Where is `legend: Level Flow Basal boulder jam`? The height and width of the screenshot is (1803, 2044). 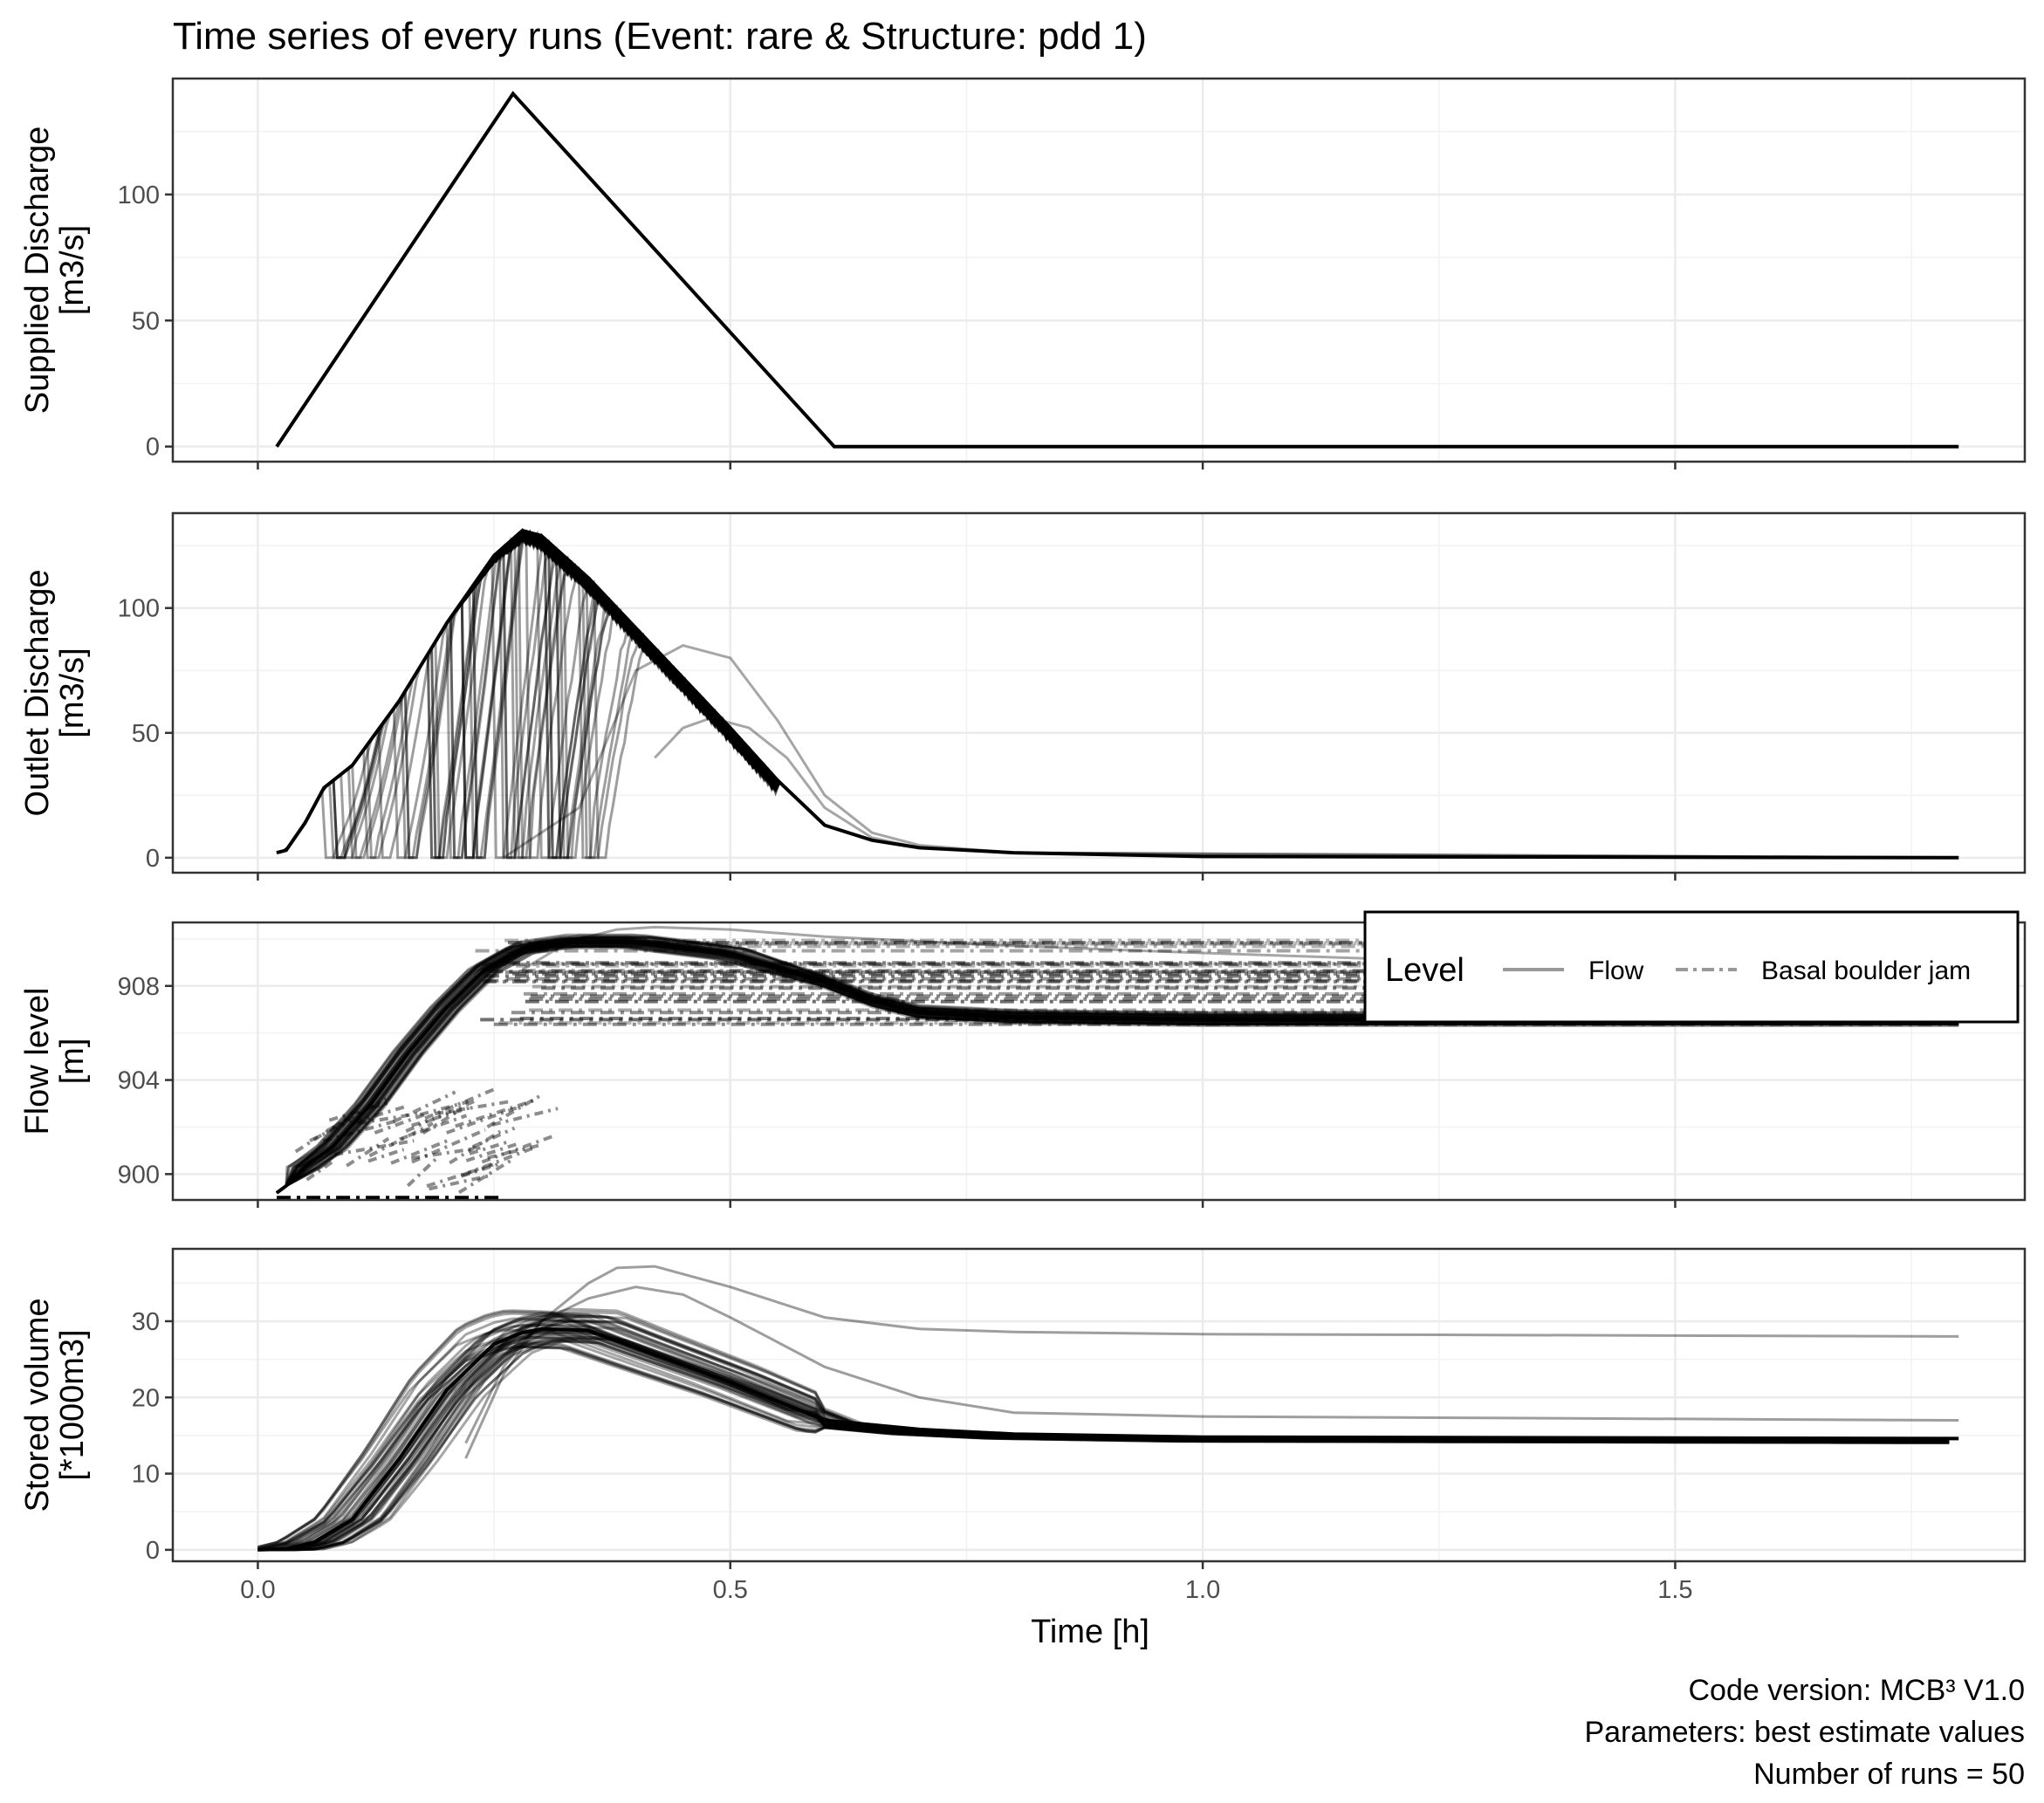
legend: Level Flow Basal boulder jam is located at coordinates (1691, 967).